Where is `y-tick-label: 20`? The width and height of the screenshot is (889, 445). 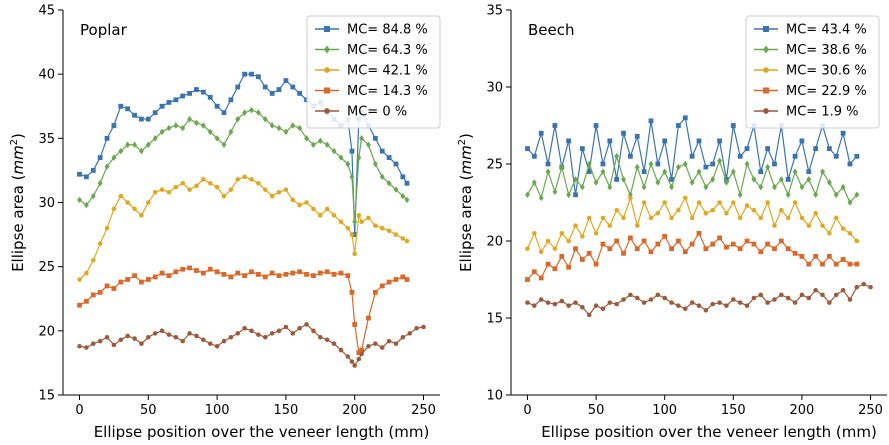 y-tick-label: 20 is located at coordinates (46, 331).